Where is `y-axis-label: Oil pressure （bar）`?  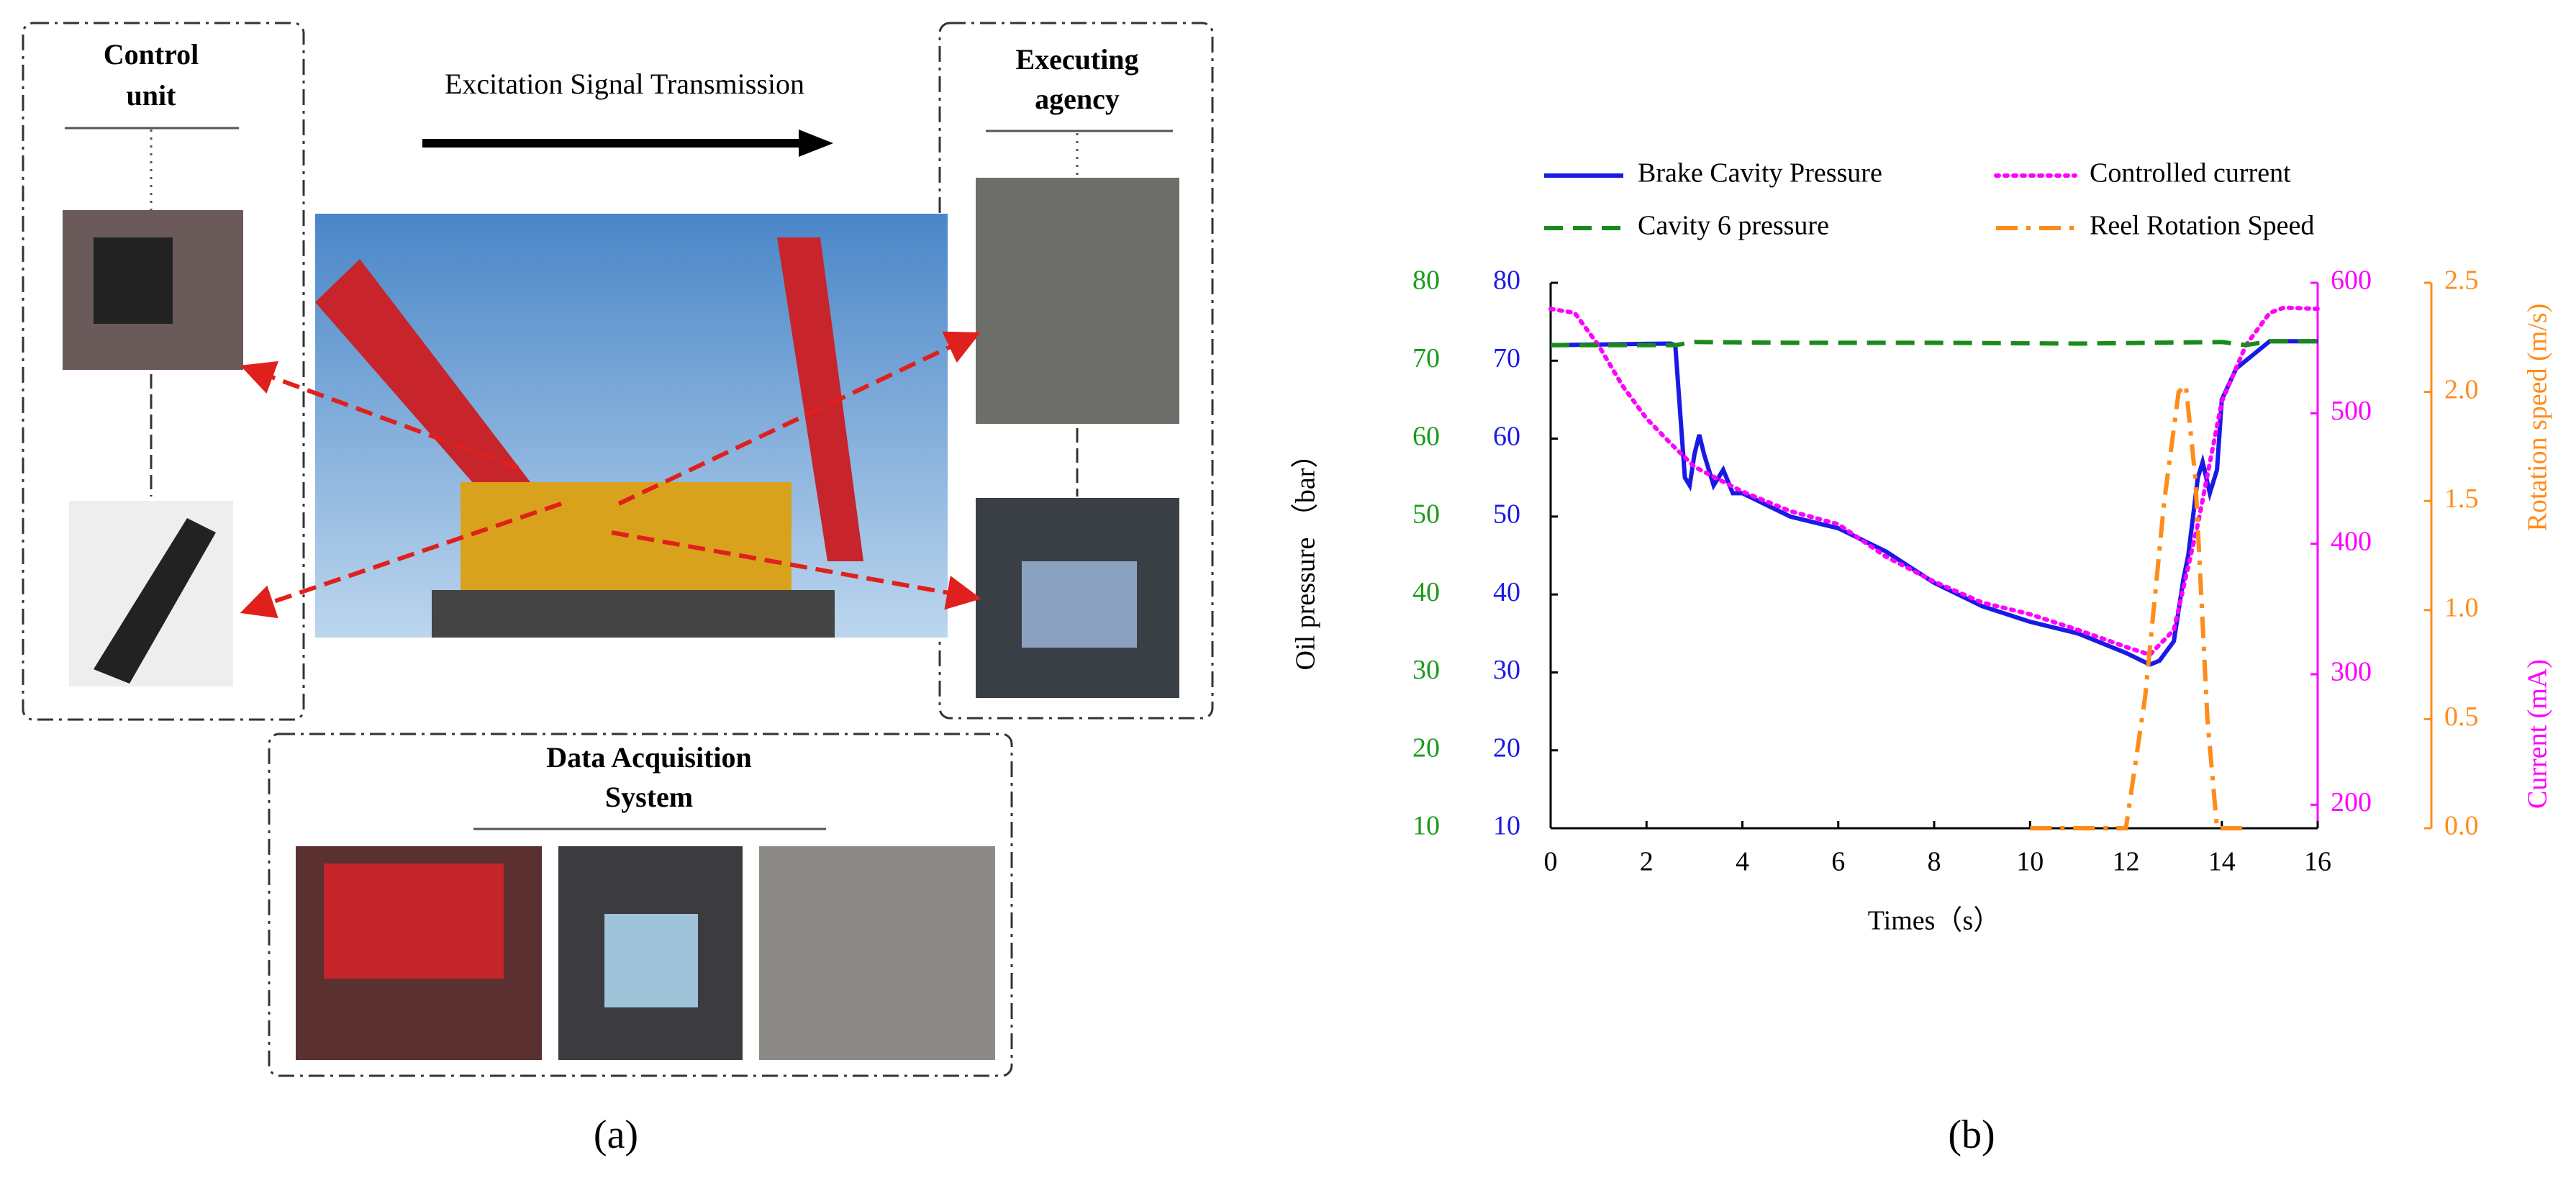
y-axis-label: Oil pressure （bar） is located at coordinates (1306, 556).